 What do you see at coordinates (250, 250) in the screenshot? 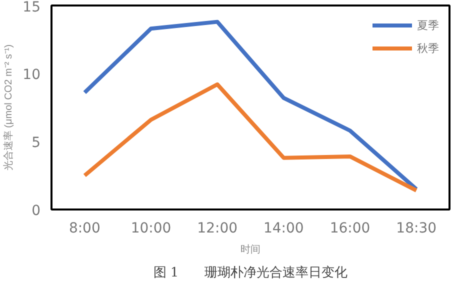
I see `x-axis-title: 时间` at bounding box center [250, 250].